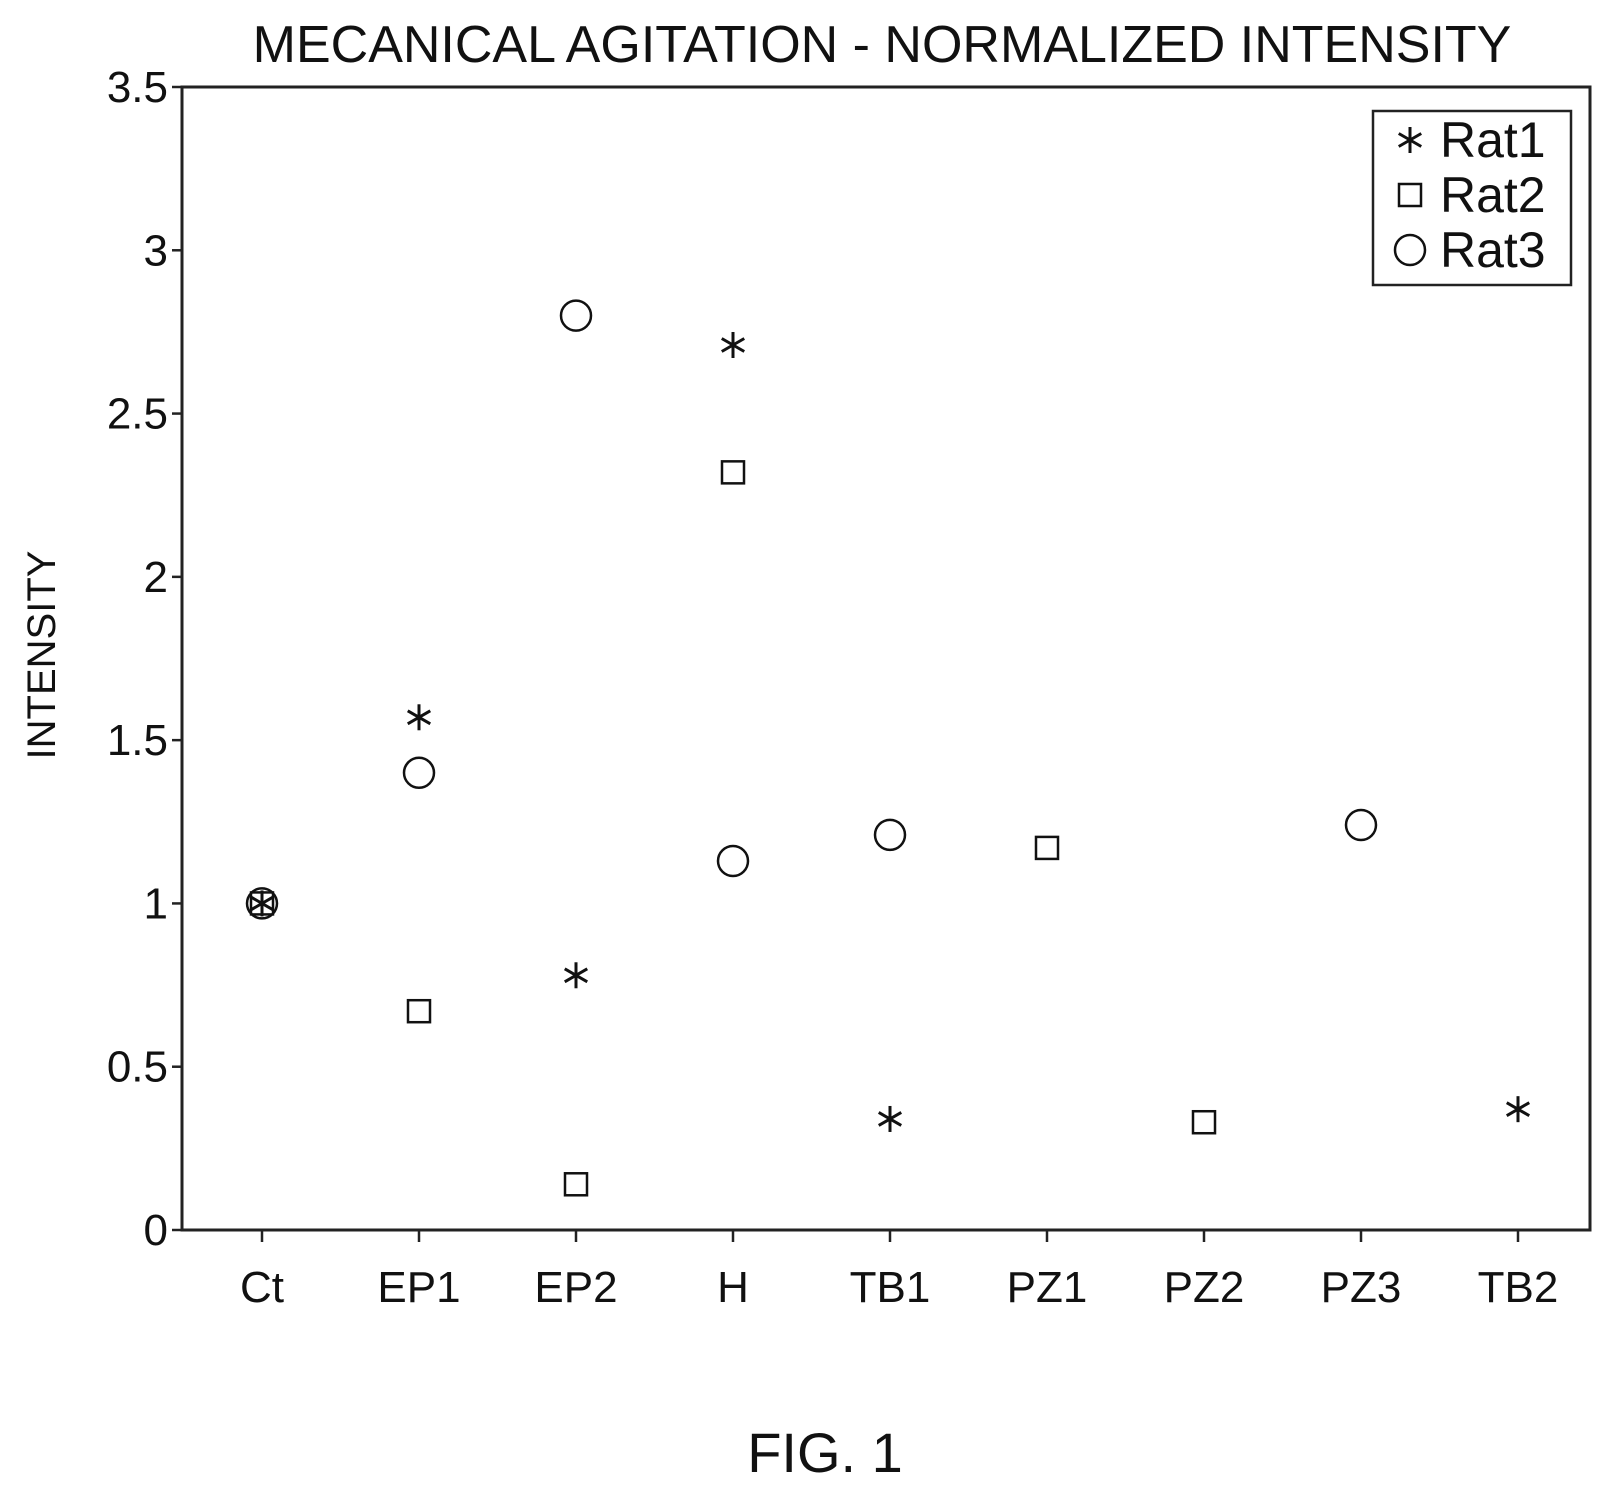 The image size is (1612, 1498). Describe the element at coordinates (42, 655) in the screenshot. I see `y-axis-label: INTENSITY` at that location.